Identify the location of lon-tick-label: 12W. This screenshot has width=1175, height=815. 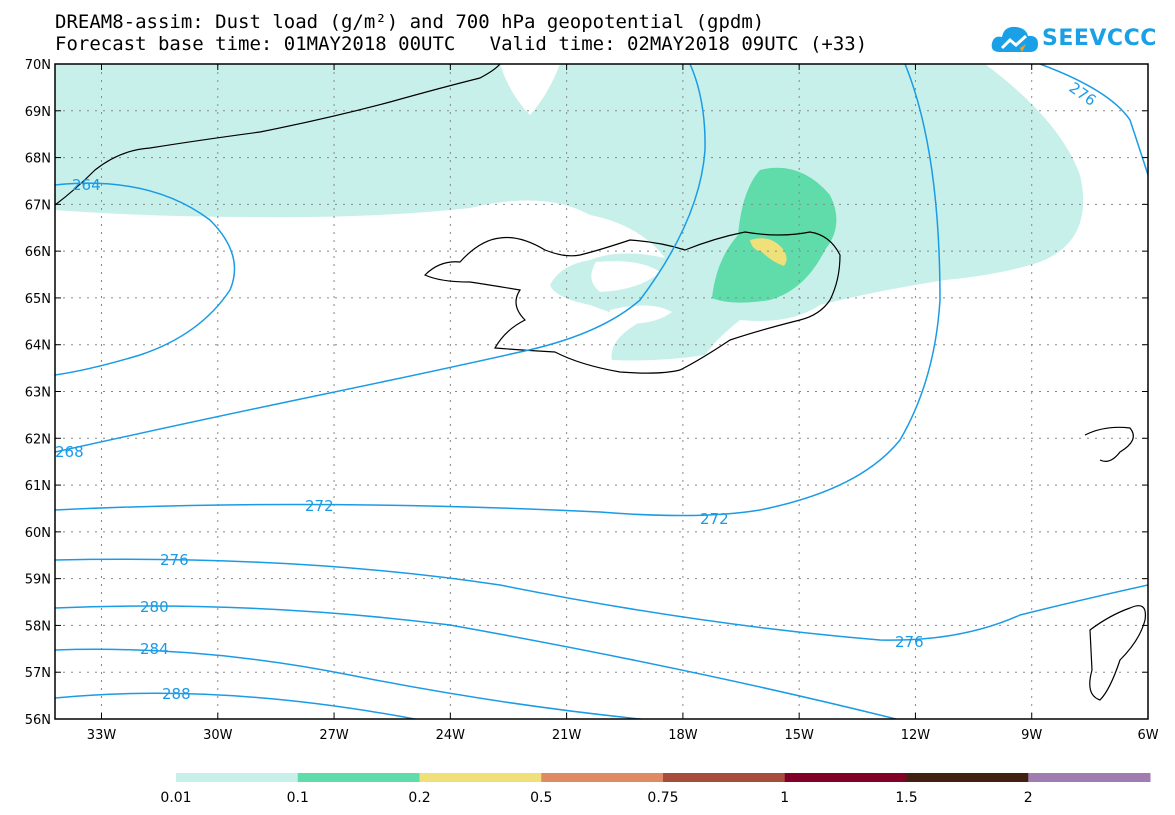
(916, 735).